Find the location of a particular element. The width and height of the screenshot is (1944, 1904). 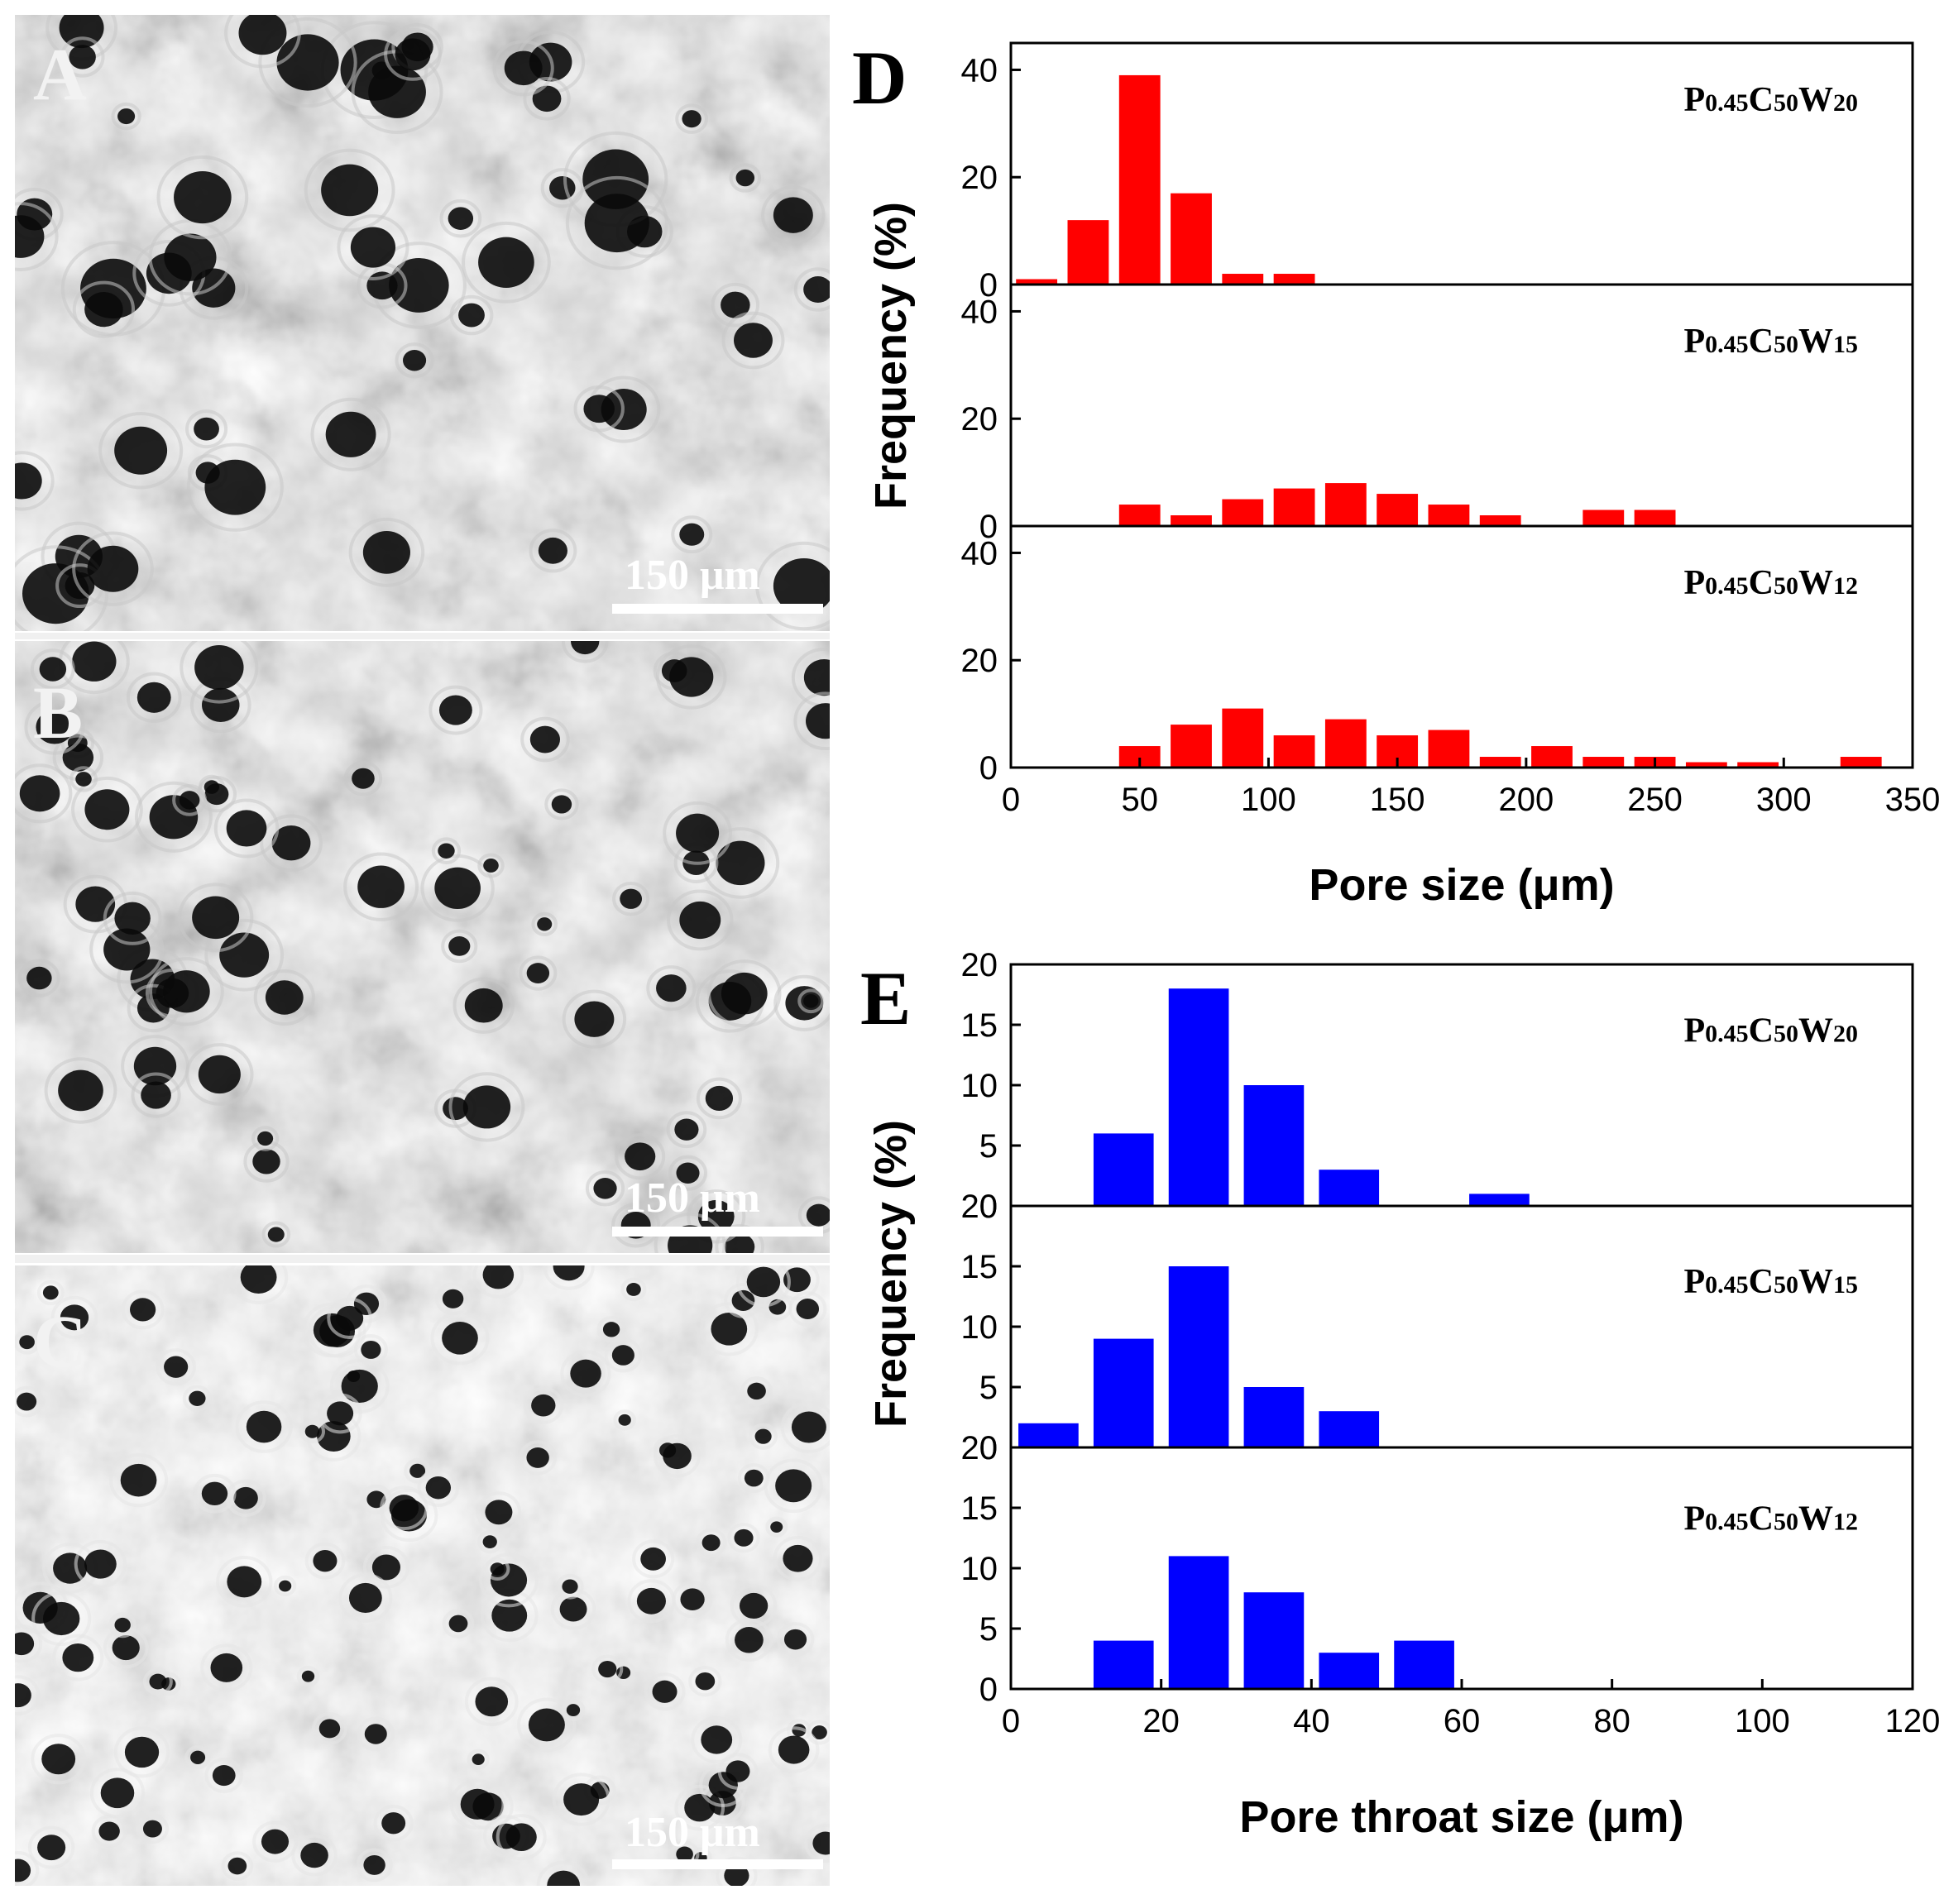

x-tick-label: 20 is located at coordinates (1161, 1721).